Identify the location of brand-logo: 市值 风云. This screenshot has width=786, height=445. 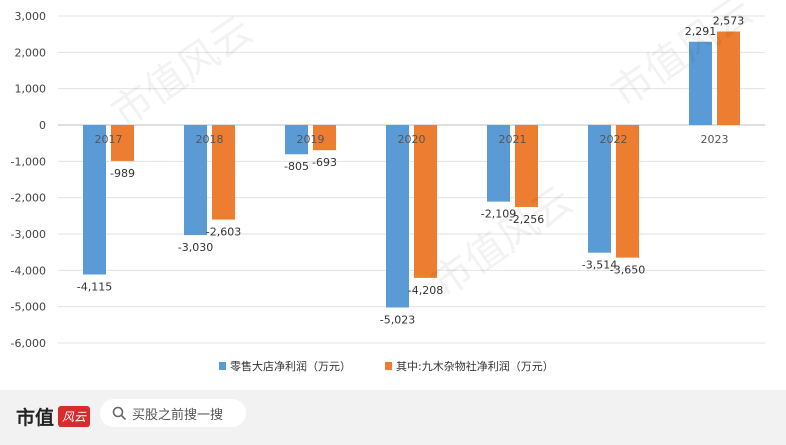
(53, 416).